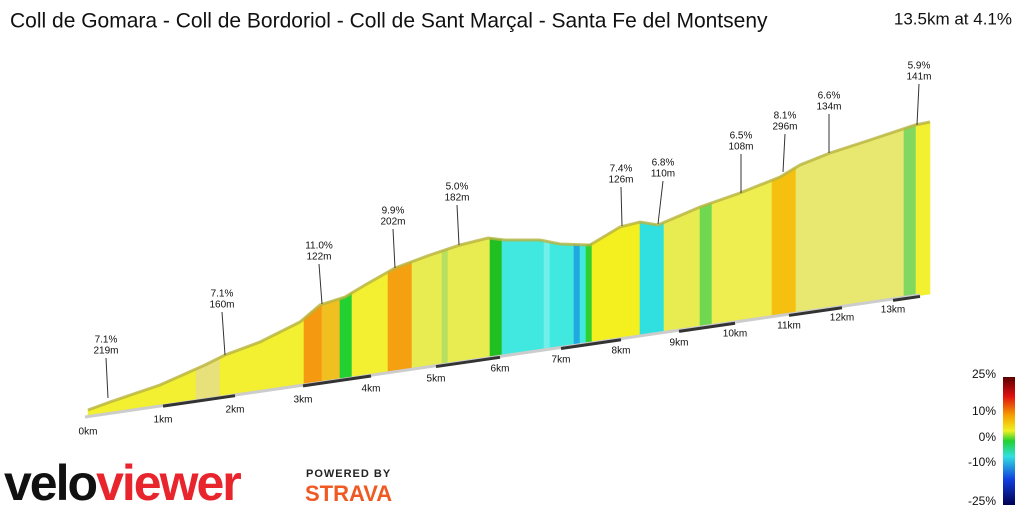 The image size is (1024, 512). Describe the element at coordinates (663, 163) in the screenshot. I see `annotation-grade: 6.8%` at that location.